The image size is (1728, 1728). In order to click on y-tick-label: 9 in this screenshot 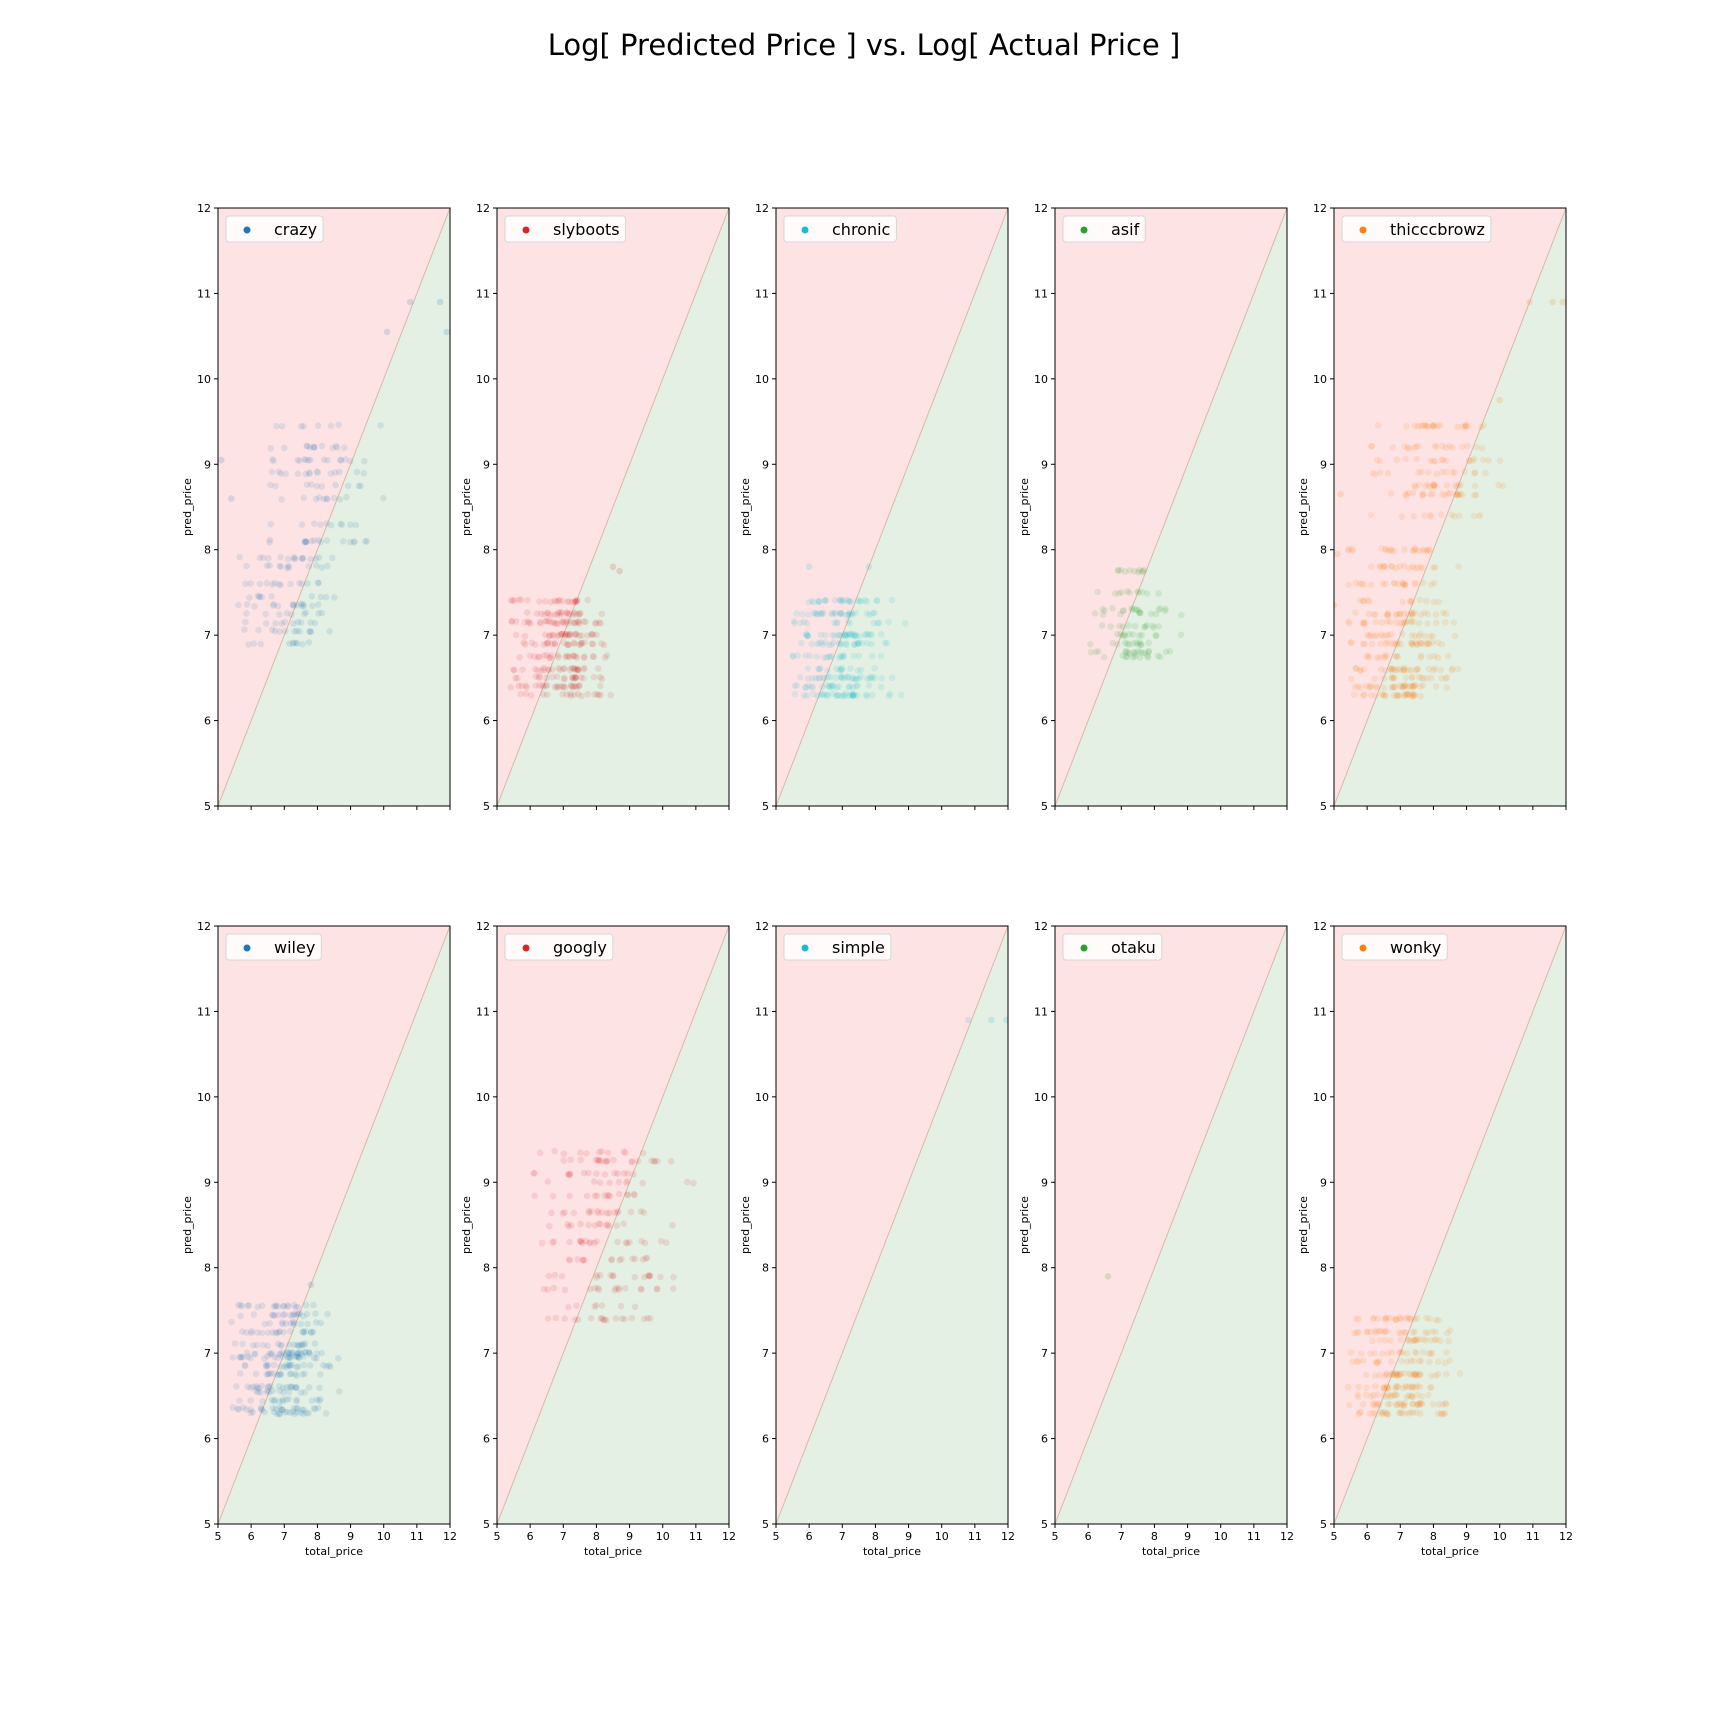, I will do `click(486, 1182)`.